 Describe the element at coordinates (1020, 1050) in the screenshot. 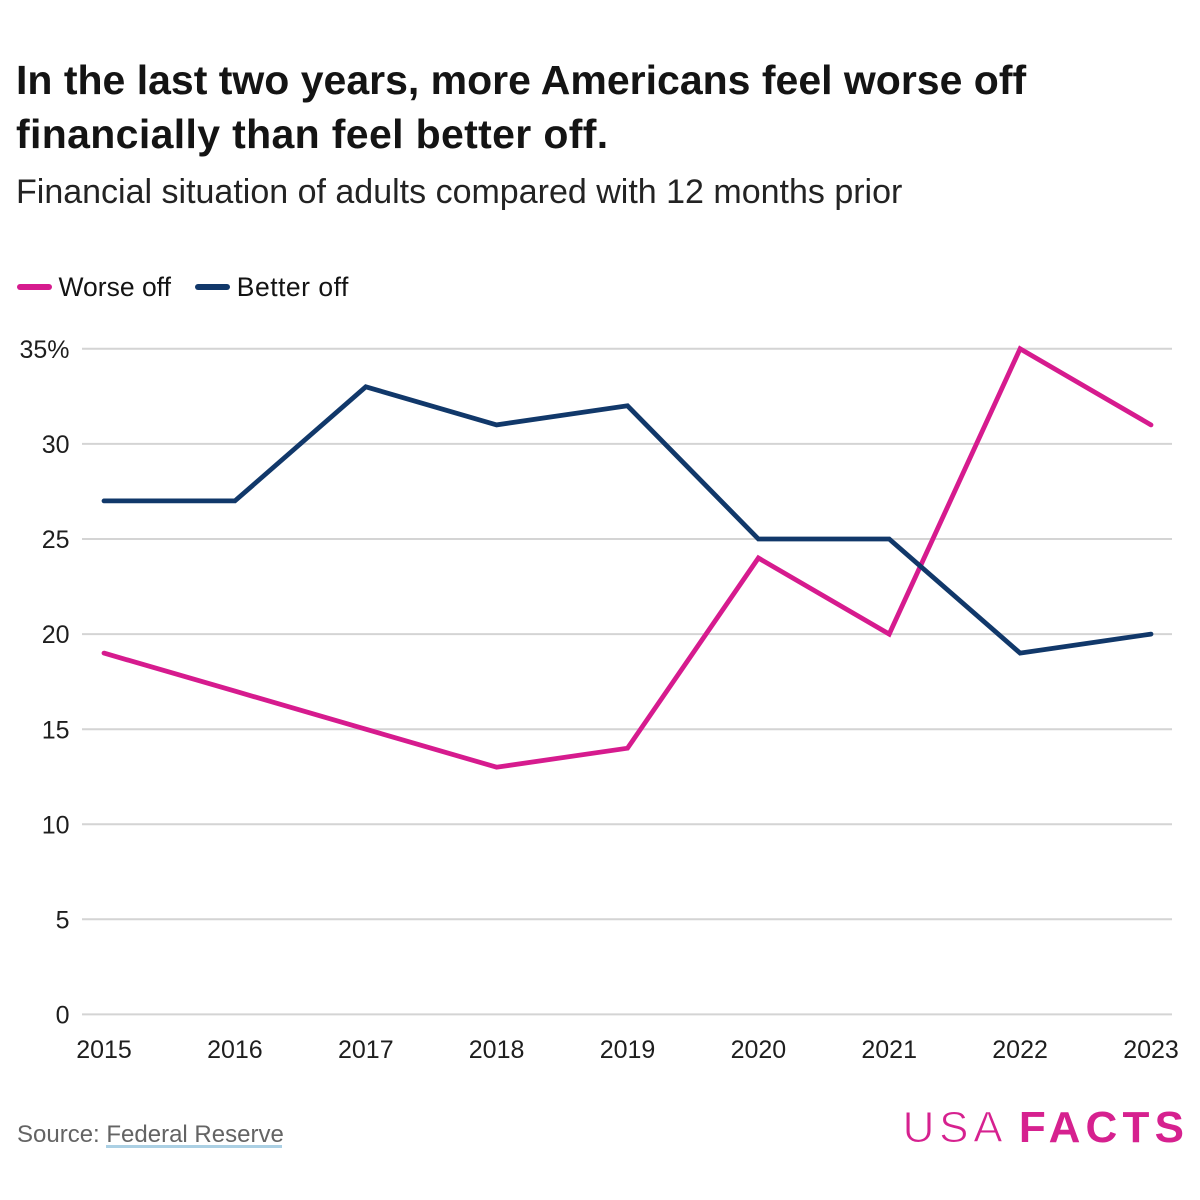

I see `svg-text: 2022` at that location.